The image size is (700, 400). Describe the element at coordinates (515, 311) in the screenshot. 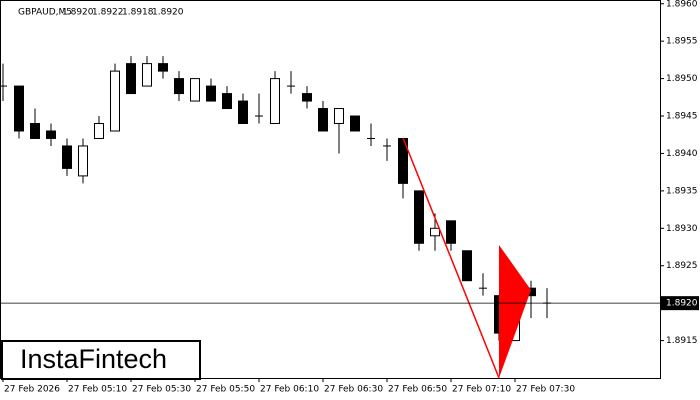

I see `pennant` at that location.